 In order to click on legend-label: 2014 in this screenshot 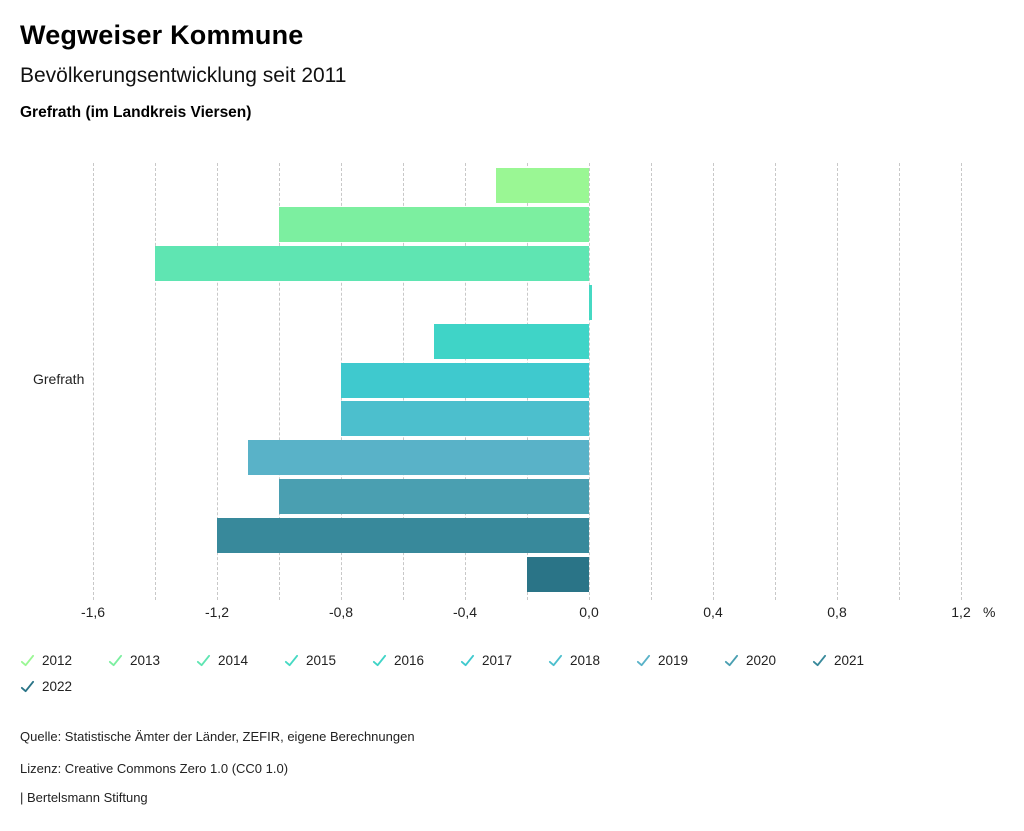, I will do `click(233, 660)`.